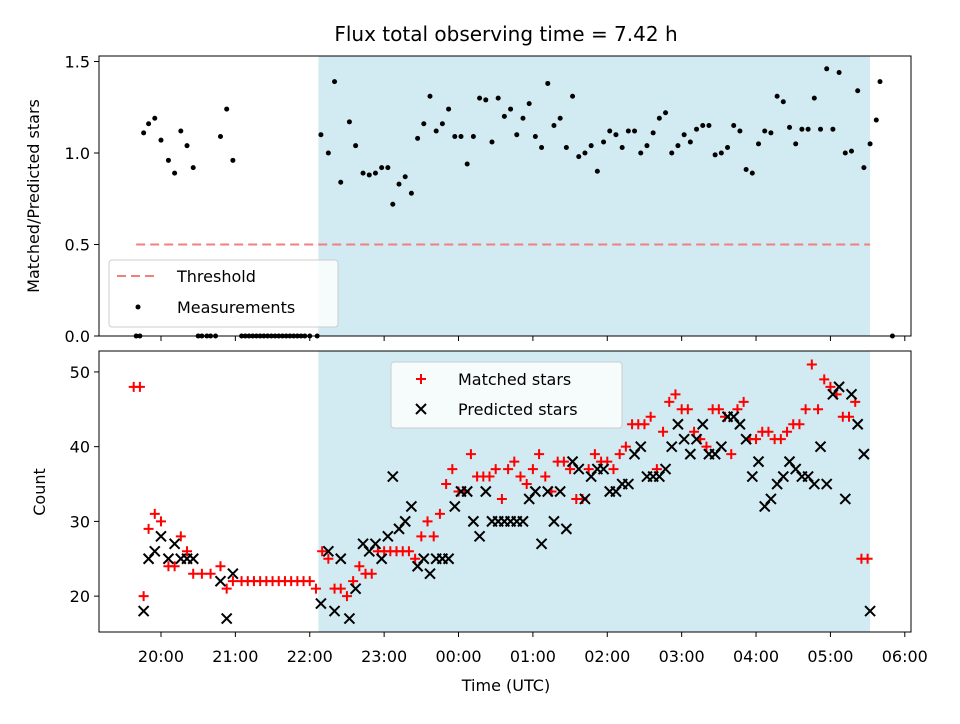 The width and height of the screenshot is (960, 724). What do you see at coordinates (80, 372) in the screenshot?
I see `y-tick-label: 50` at bounding box center [80, 372].